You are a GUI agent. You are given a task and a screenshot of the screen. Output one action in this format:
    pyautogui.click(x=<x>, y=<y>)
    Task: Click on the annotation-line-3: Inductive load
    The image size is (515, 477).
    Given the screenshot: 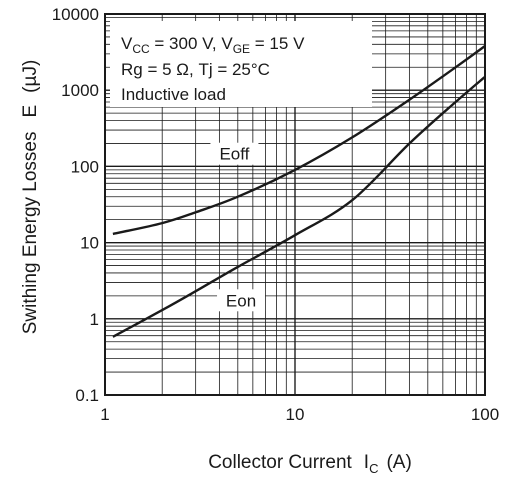 What is the action you would take?
    pyautogui.click(x=173, y=94)
    